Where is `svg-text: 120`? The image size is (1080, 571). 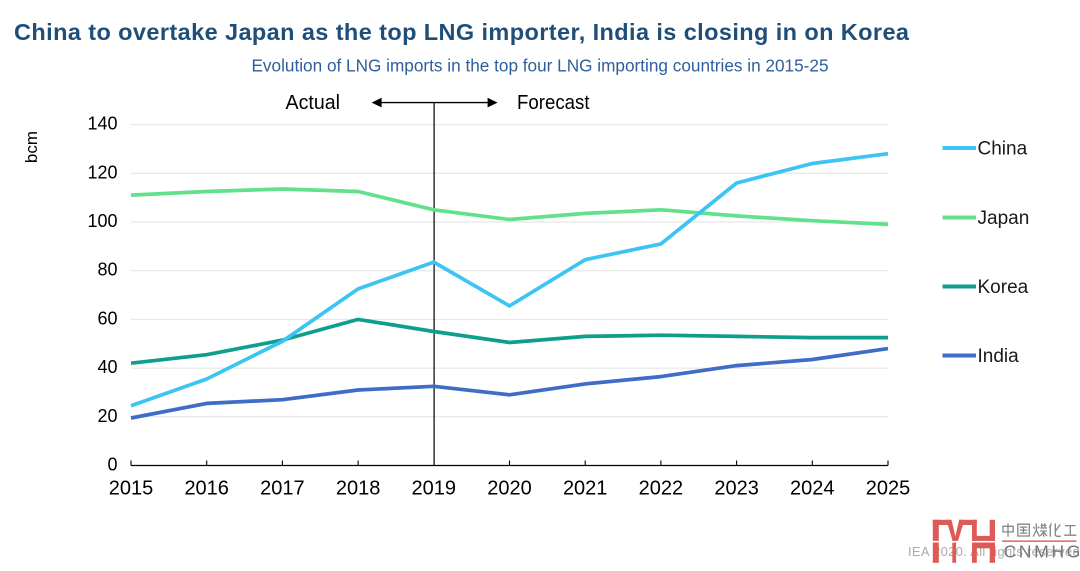 svg-text: 120 is located at coordinates (102, 172).